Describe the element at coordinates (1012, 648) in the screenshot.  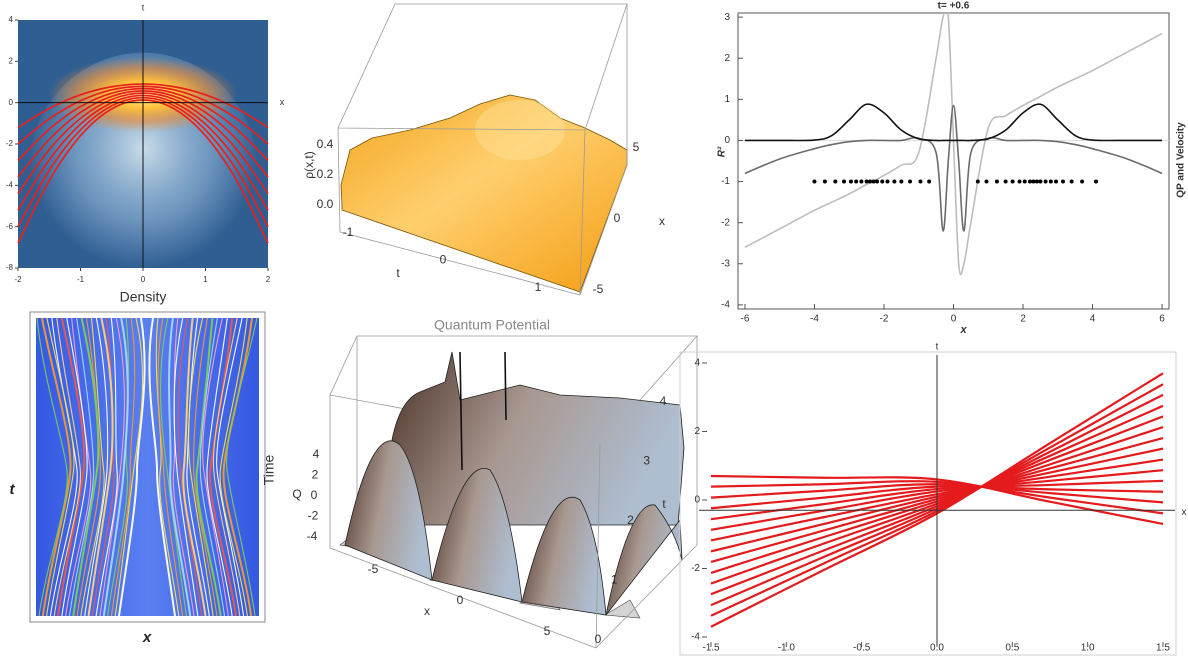
I see `x-tick-label: 0.5` at that location.